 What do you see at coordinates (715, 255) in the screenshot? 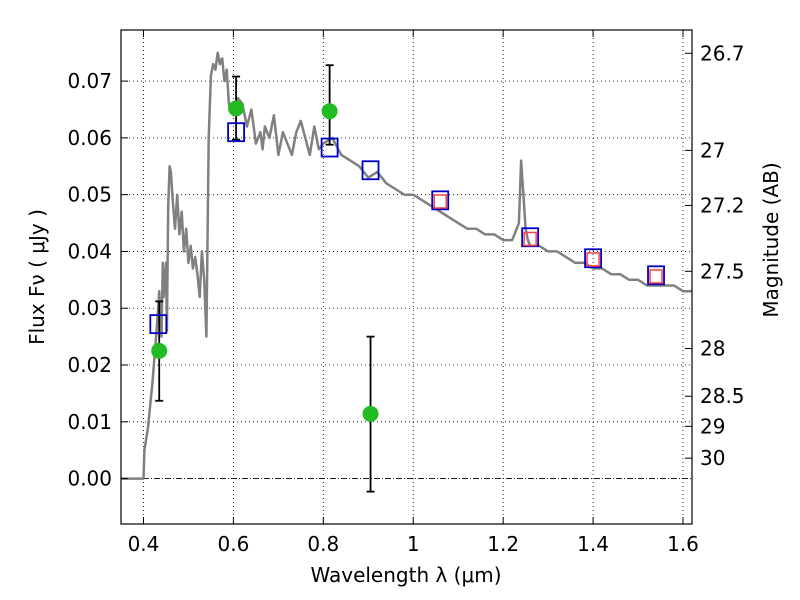
I see `y2-axis-ticks: 26.7 27 27.2 27.5 28 28.5 29 30` at bounding box center [715, 255].